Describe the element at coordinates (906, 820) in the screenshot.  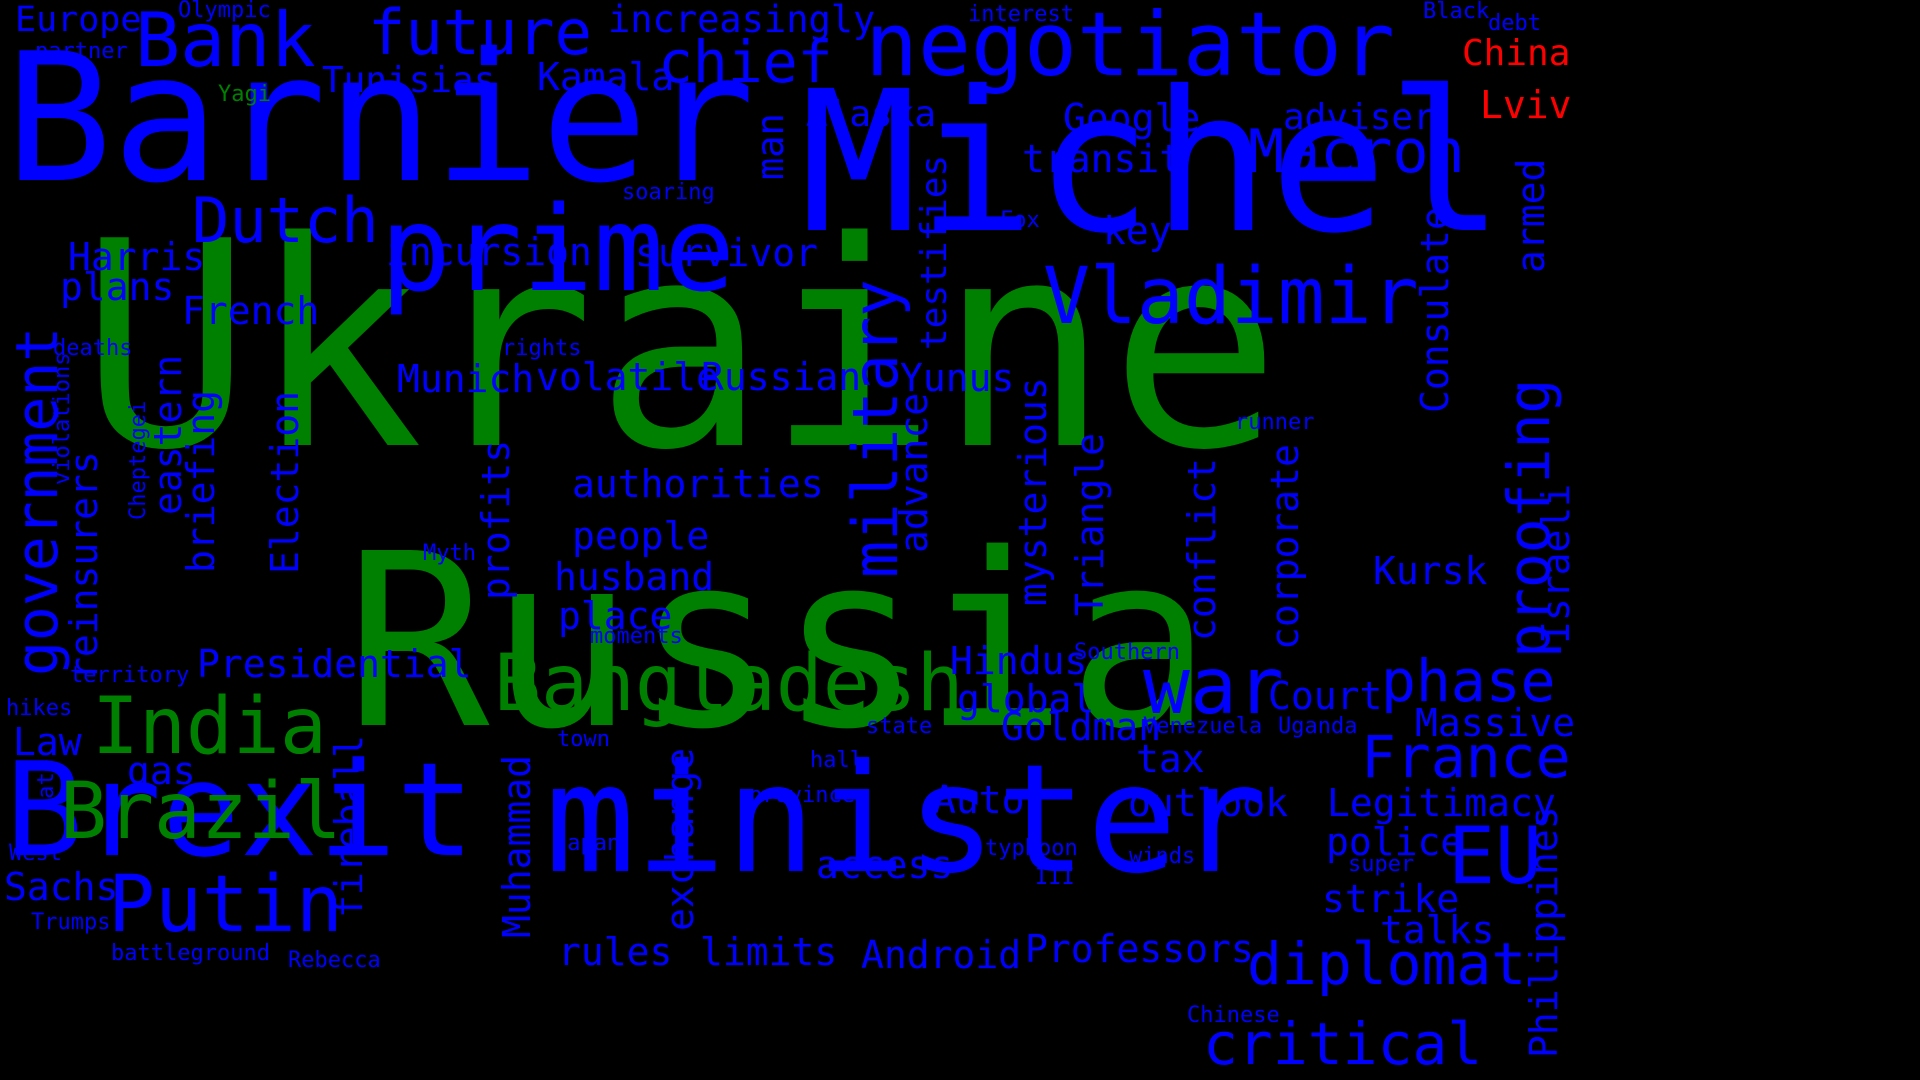
I see `word-minister: minister` at that location.